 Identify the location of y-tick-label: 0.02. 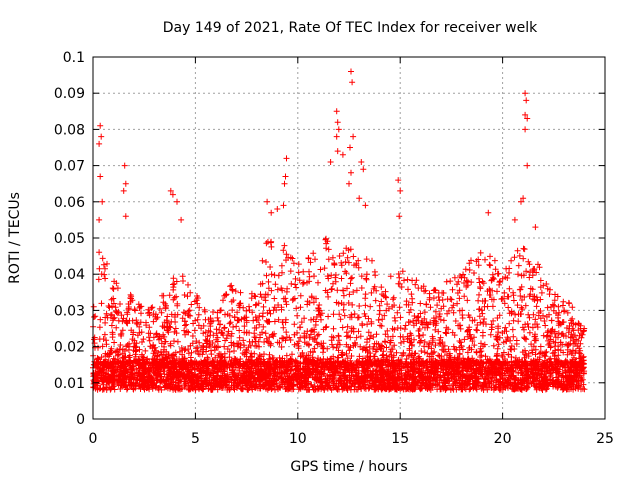
(69, 348).